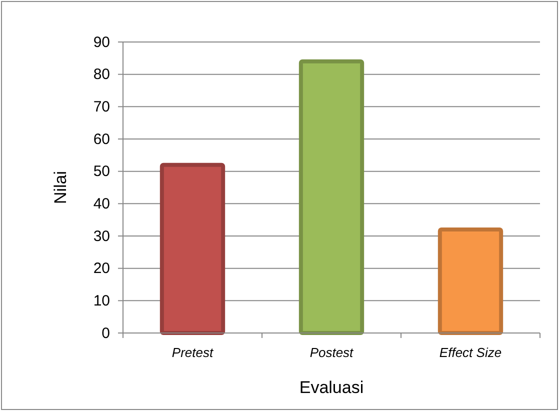  Describe the element at coordinates (101, 139) in the screenshot. I see `y-tick-label: 60` at that location.